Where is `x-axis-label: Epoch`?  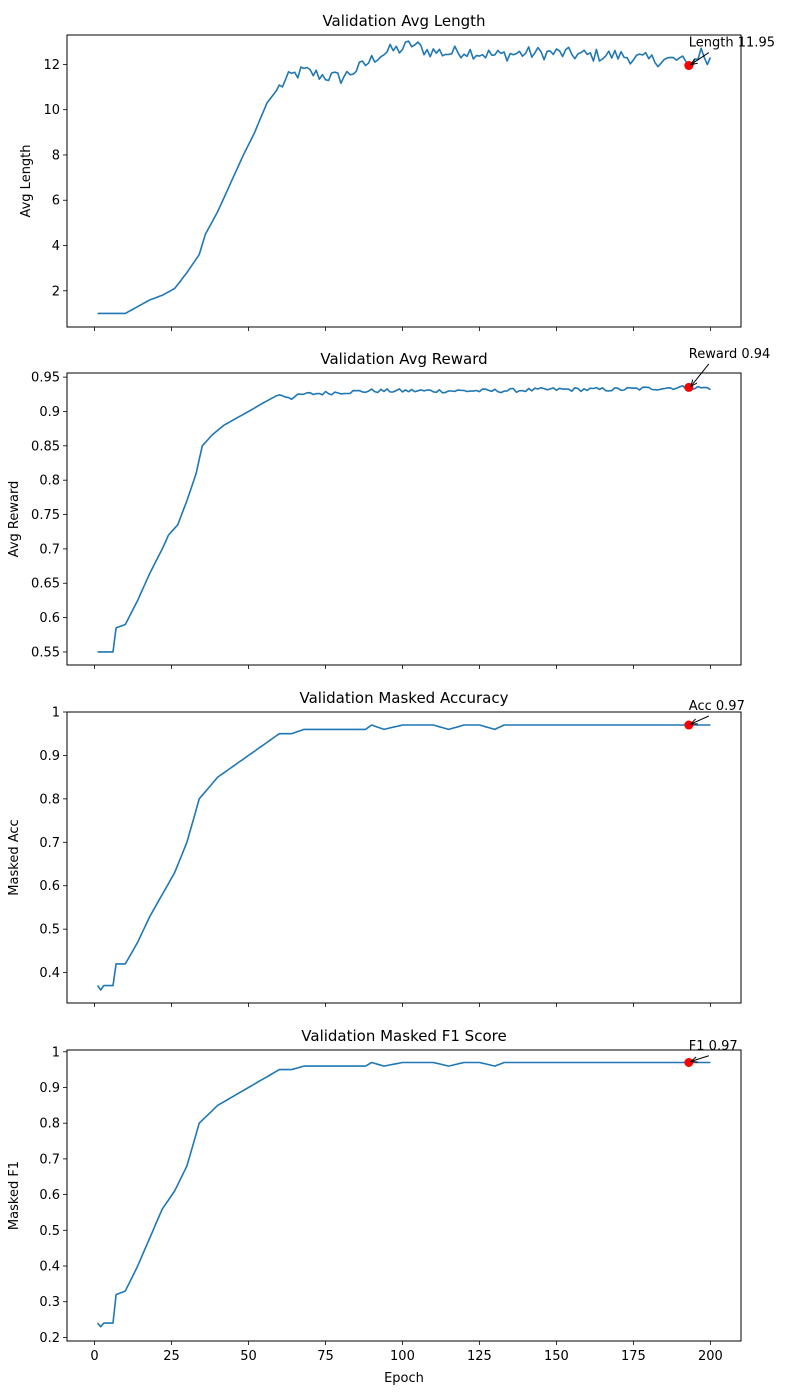
x-axis-label: Epoch is located at coordinates (404, 1378).